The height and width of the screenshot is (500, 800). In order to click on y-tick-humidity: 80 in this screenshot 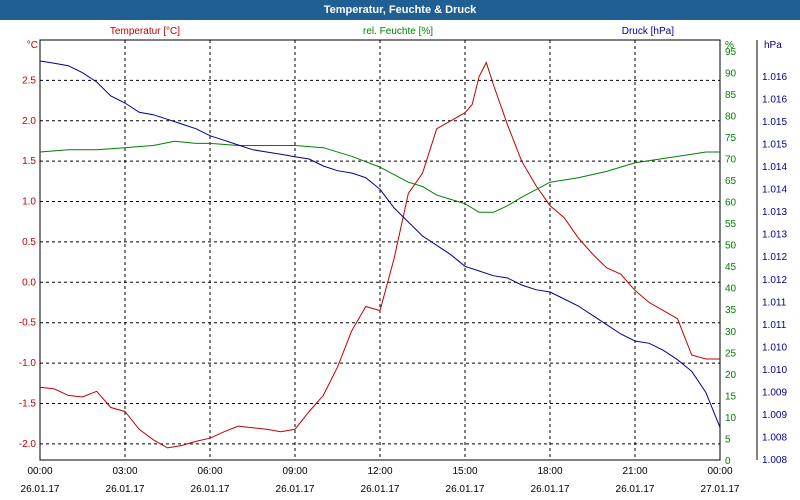, I will do `click(731, 116)`.